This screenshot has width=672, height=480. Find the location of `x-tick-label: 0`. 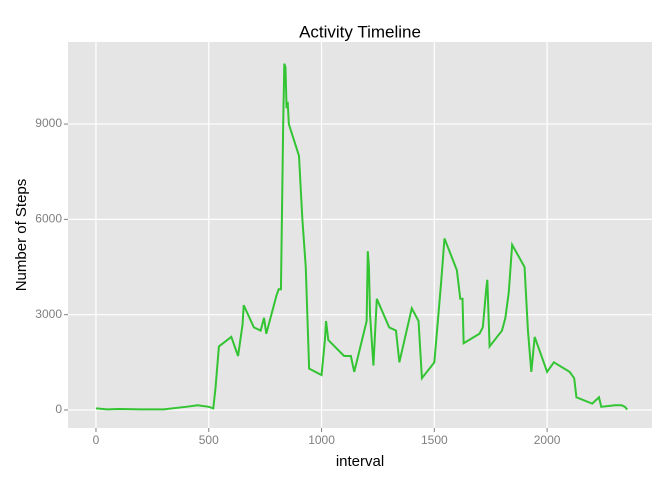

x-tick-label: 0 is located at coordinates (96, 440).